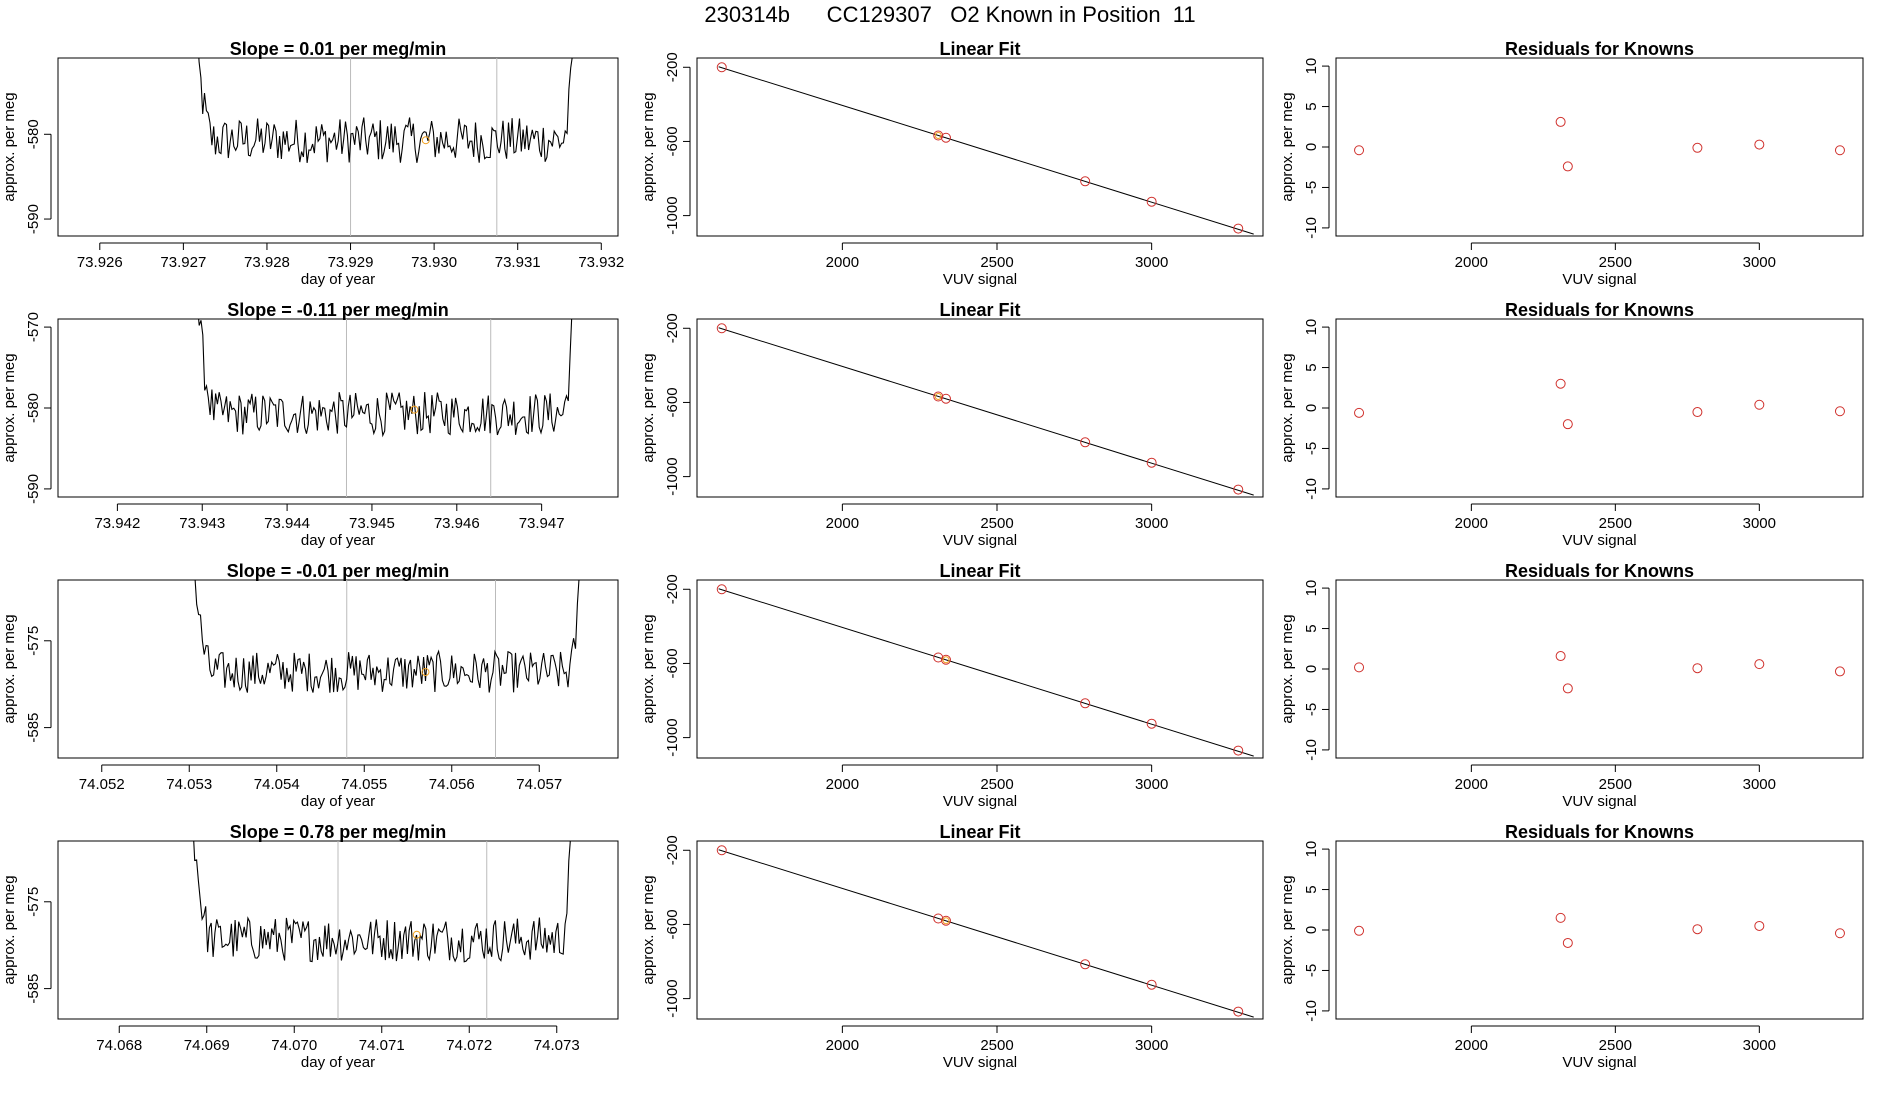  I want to click on x-tick-label: 73.943, so click(202, 523).